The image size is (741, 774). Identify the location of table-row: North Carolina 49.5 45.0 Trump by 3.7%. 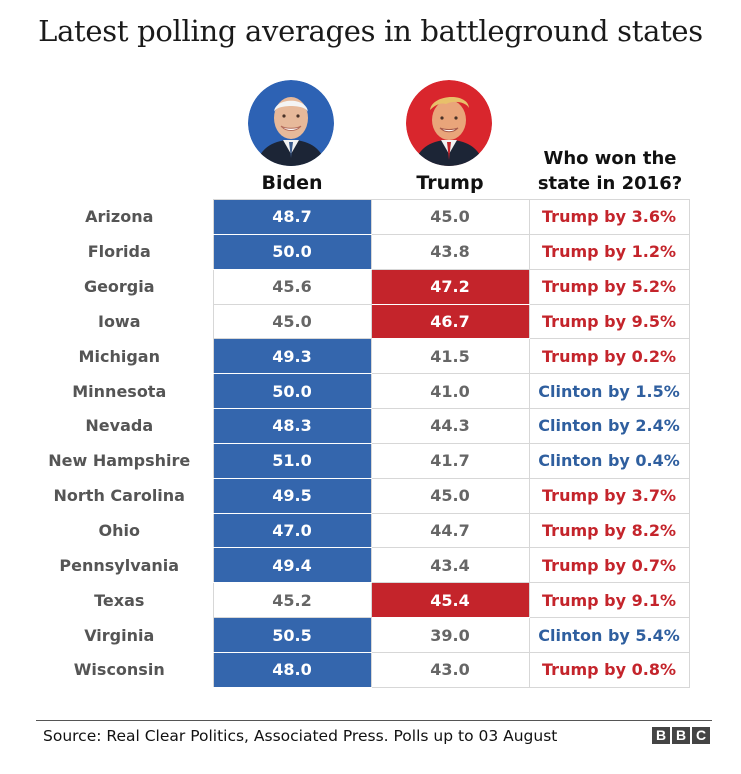
(358, 496).